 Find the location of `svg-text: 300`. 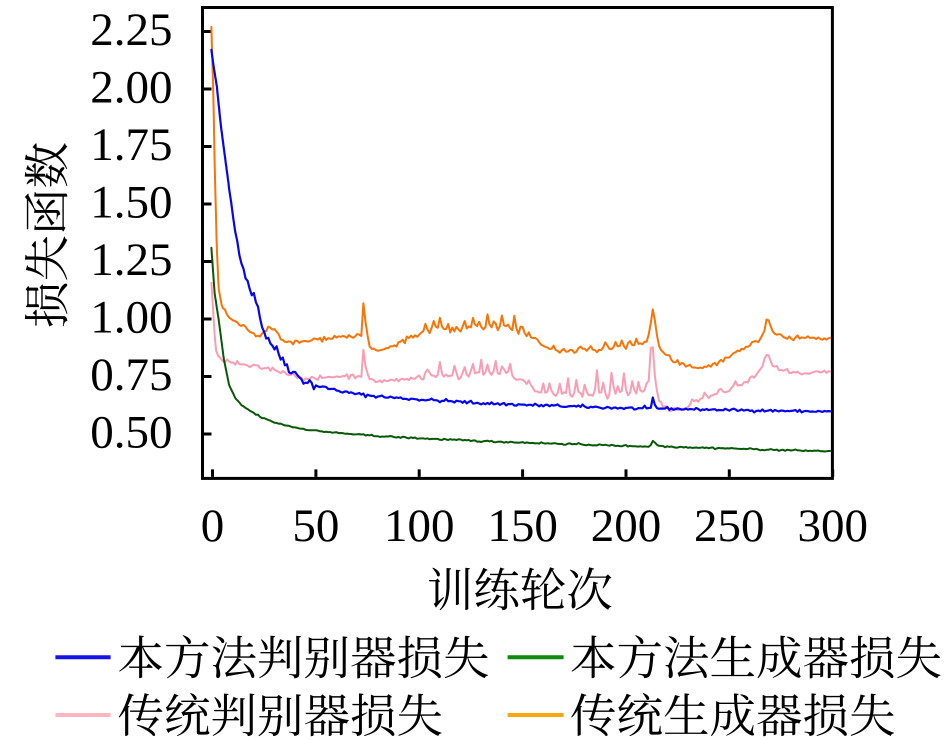

svg-text: 300 is located at coordinates (832, 526).